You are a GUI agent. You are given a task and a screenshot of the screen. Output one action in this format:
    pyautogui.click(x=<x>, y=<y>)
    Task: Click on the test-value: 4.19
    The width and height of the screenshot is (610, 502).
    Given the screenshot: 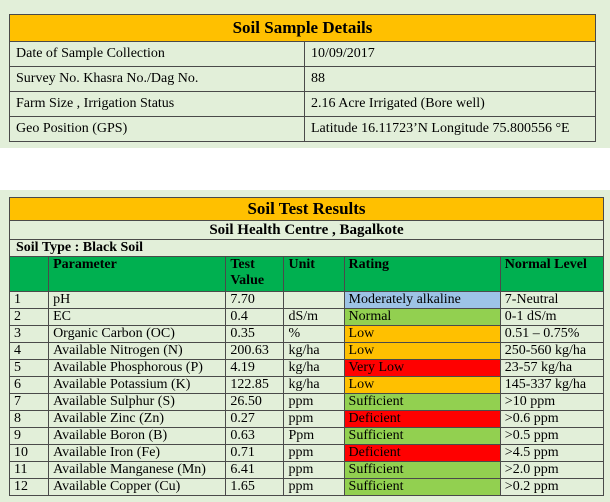 What is the action you would take?
    pyautogui.click(x=255, y=368)
    